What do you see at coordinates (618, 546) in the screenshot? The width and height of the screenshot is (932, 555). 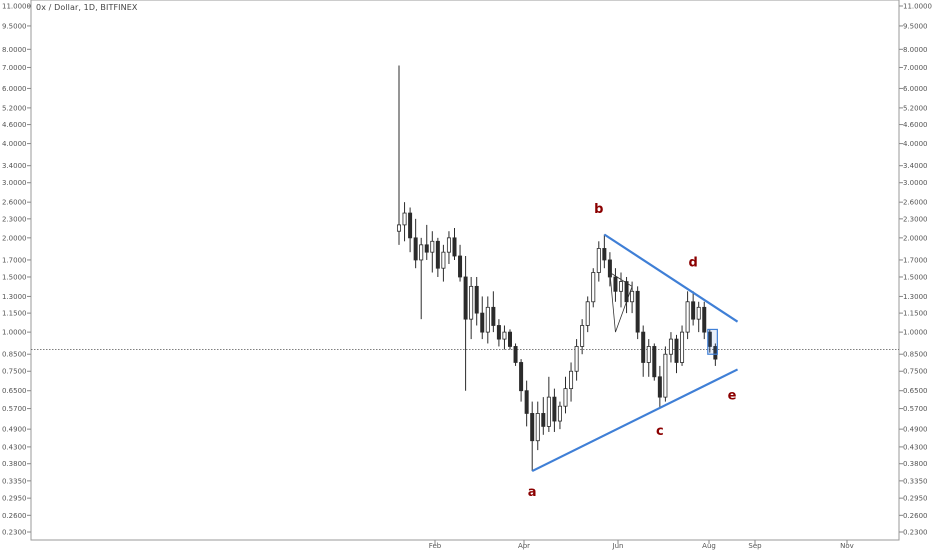 I see `x-tick-label: Jun` at bounding box center [618, 546].